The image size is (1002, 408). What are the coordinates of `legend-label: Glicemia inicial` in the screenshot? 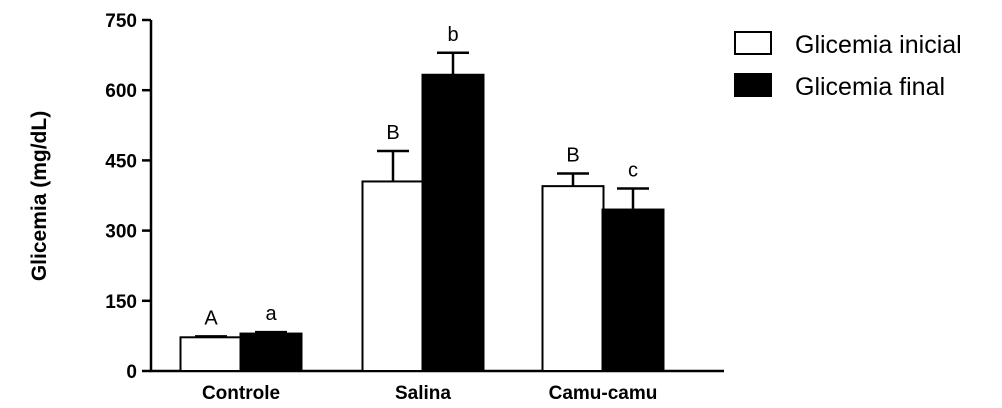 It's located at (878, 45).